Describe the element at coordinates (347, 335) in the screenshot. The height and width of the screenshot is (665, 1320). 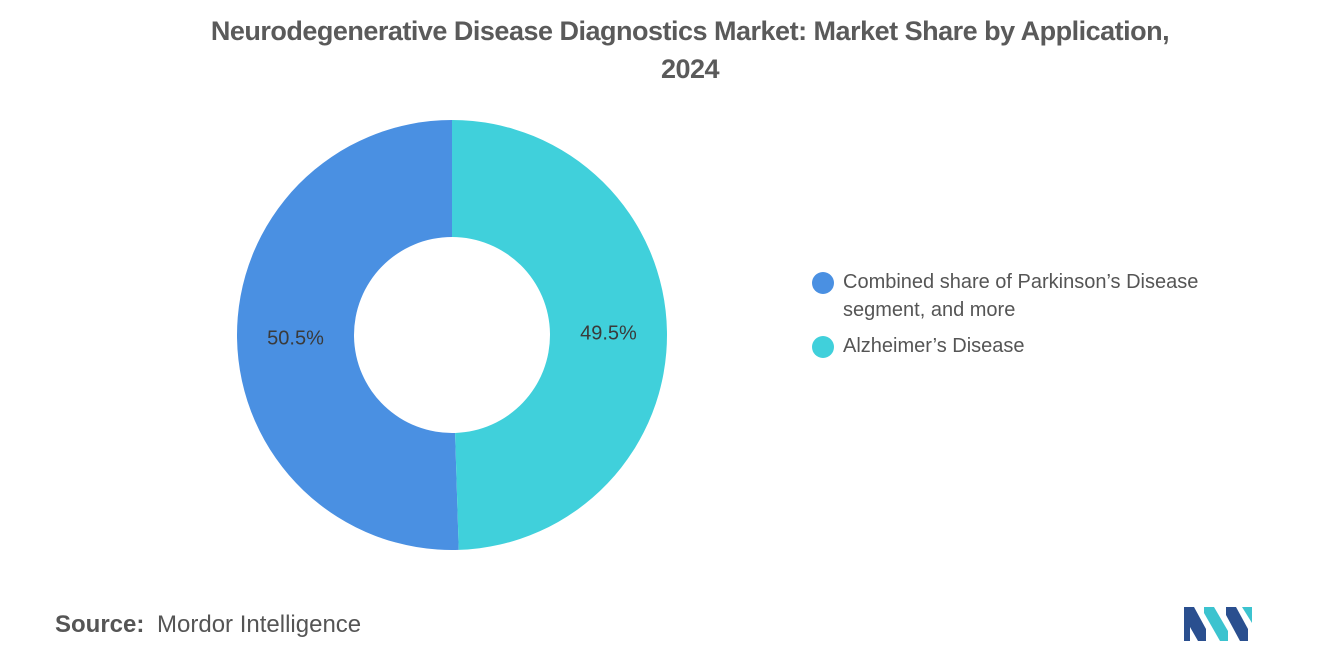
I see `slice-parkinsons-combined` at that location.